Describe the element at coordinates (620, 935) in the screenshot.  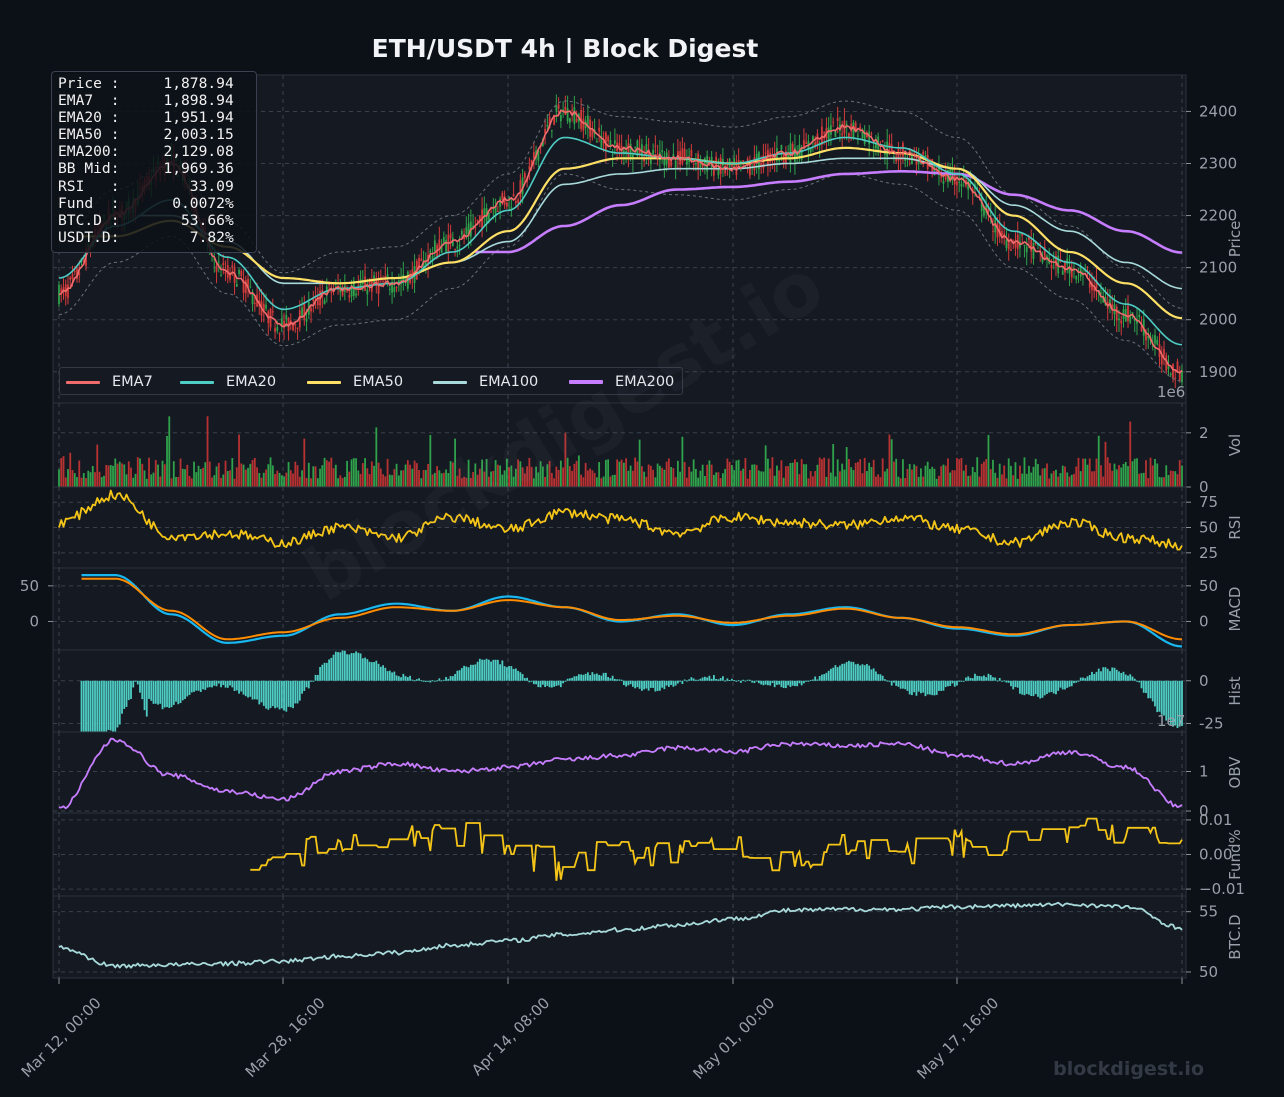
I see `series-line-btcd` at that location.